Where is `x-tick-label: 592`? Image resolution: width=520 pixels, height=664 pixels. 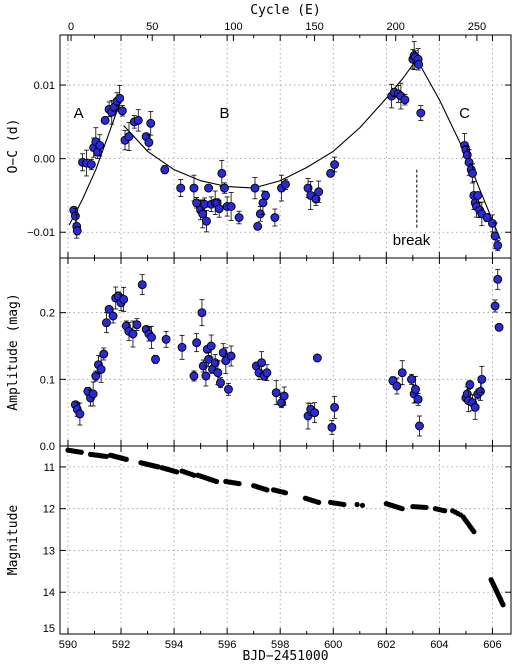 x-tick-label: 592 is located at coordinates (121, 645).